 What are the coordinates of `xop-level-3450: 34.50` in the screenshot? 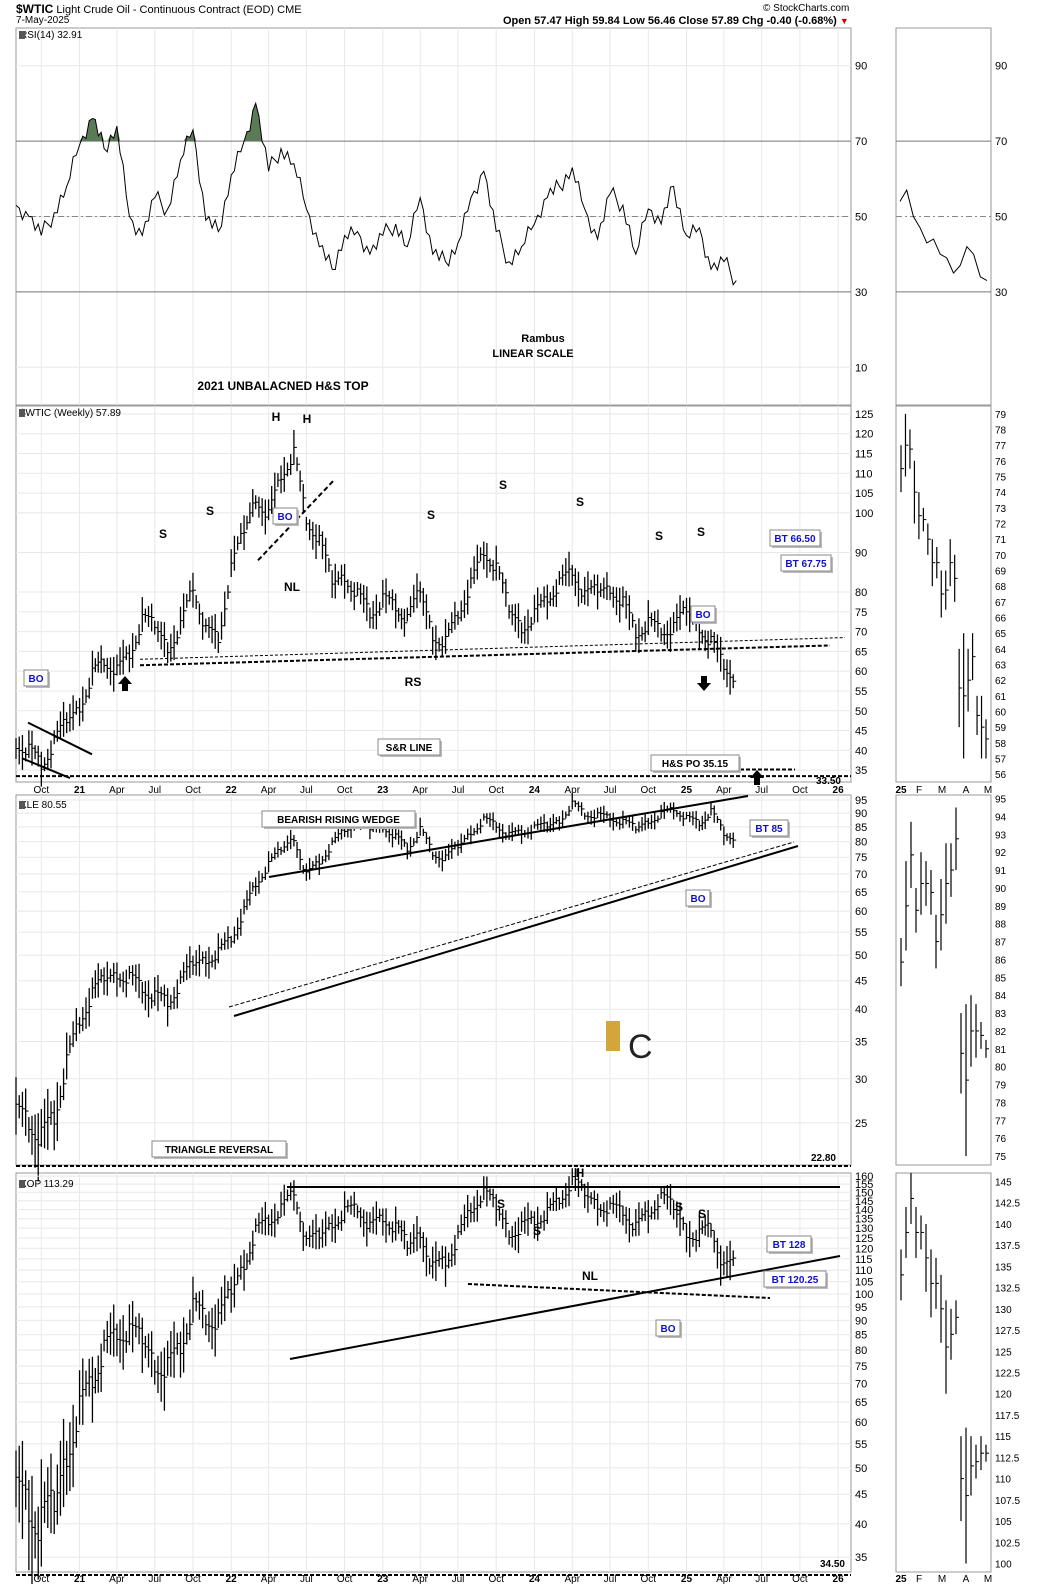 It's located at (832, 1564).